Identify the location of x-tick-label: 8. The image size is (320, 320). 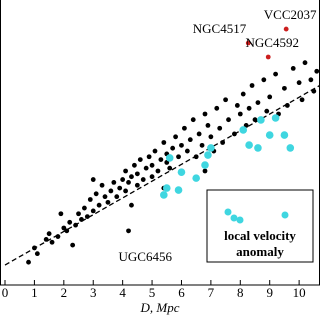
(240, 292).